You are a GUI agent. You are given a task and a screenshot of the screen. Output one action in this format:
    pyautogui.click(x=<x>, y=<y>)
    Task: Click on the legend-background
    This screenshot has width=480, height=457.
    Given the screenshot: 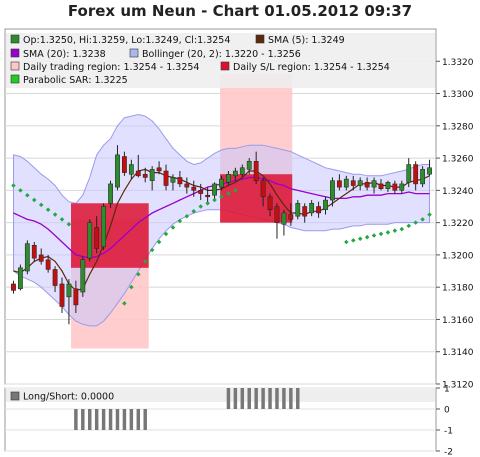 What is the action you would take?
    pyautogui.click(x=220, y=60)
    